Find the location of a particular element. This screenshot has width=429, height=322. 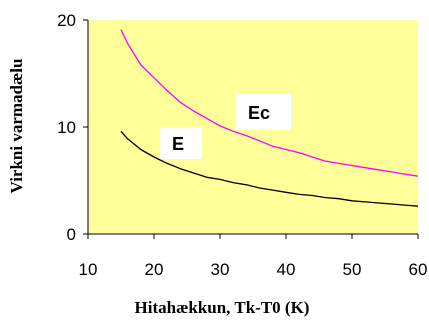

y-tick-label: 10 is located at coordinates (66, 127).